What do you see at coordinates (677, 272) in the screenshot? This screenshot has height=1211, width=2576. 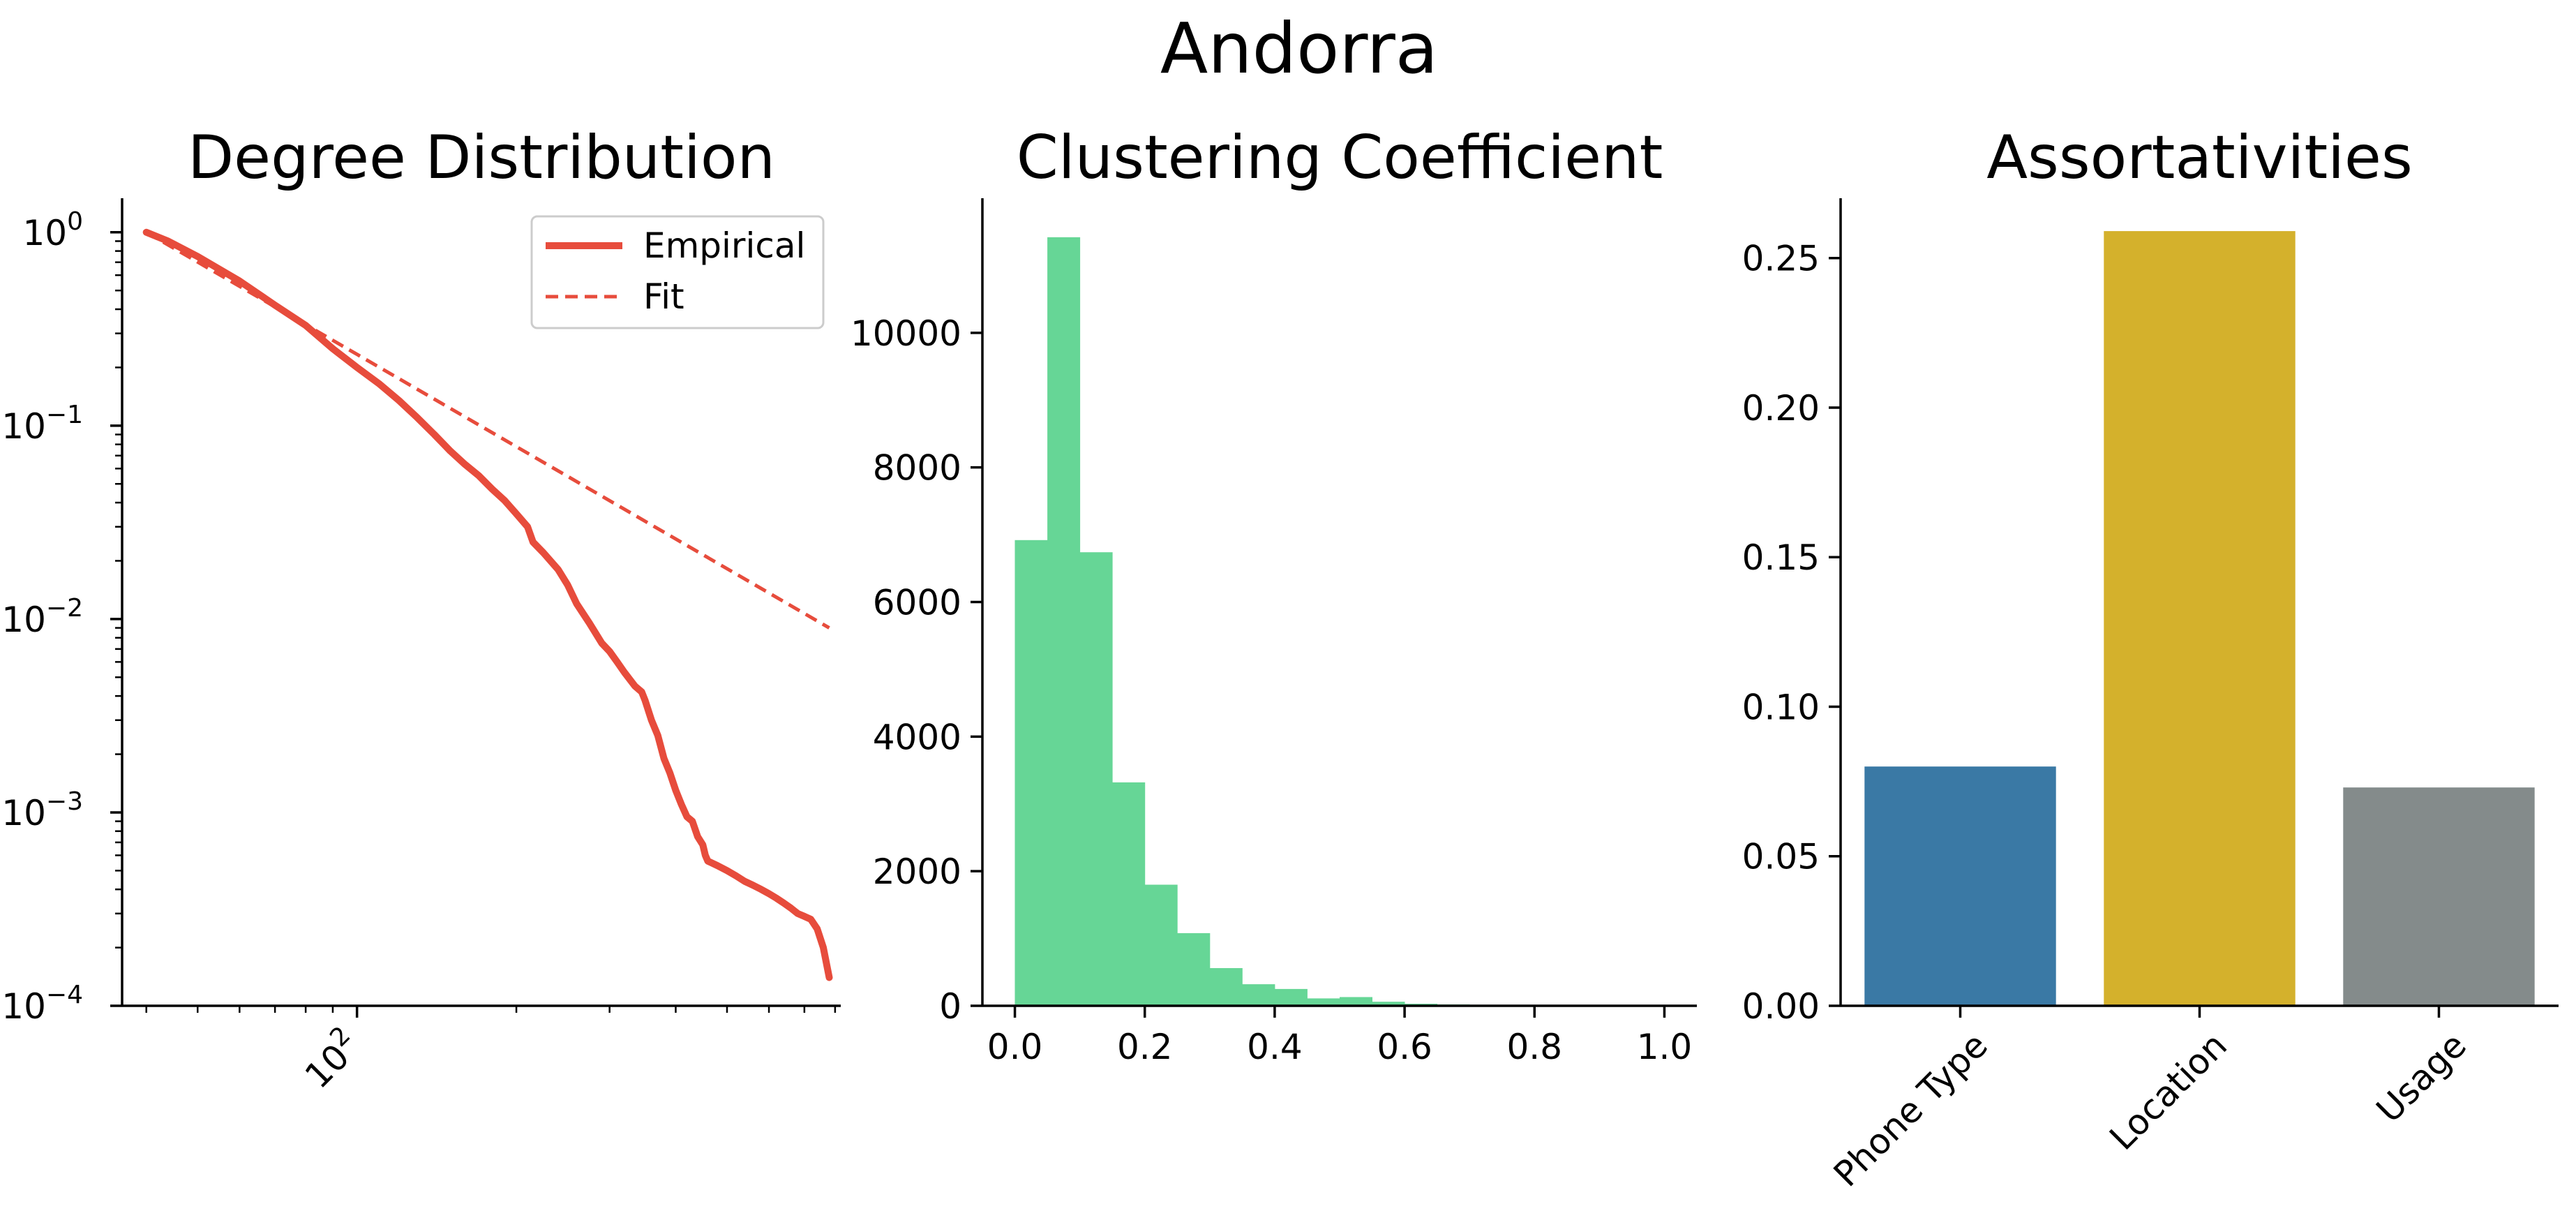 I see `legend: Empirical Fit` at bounding box center [677, 272].